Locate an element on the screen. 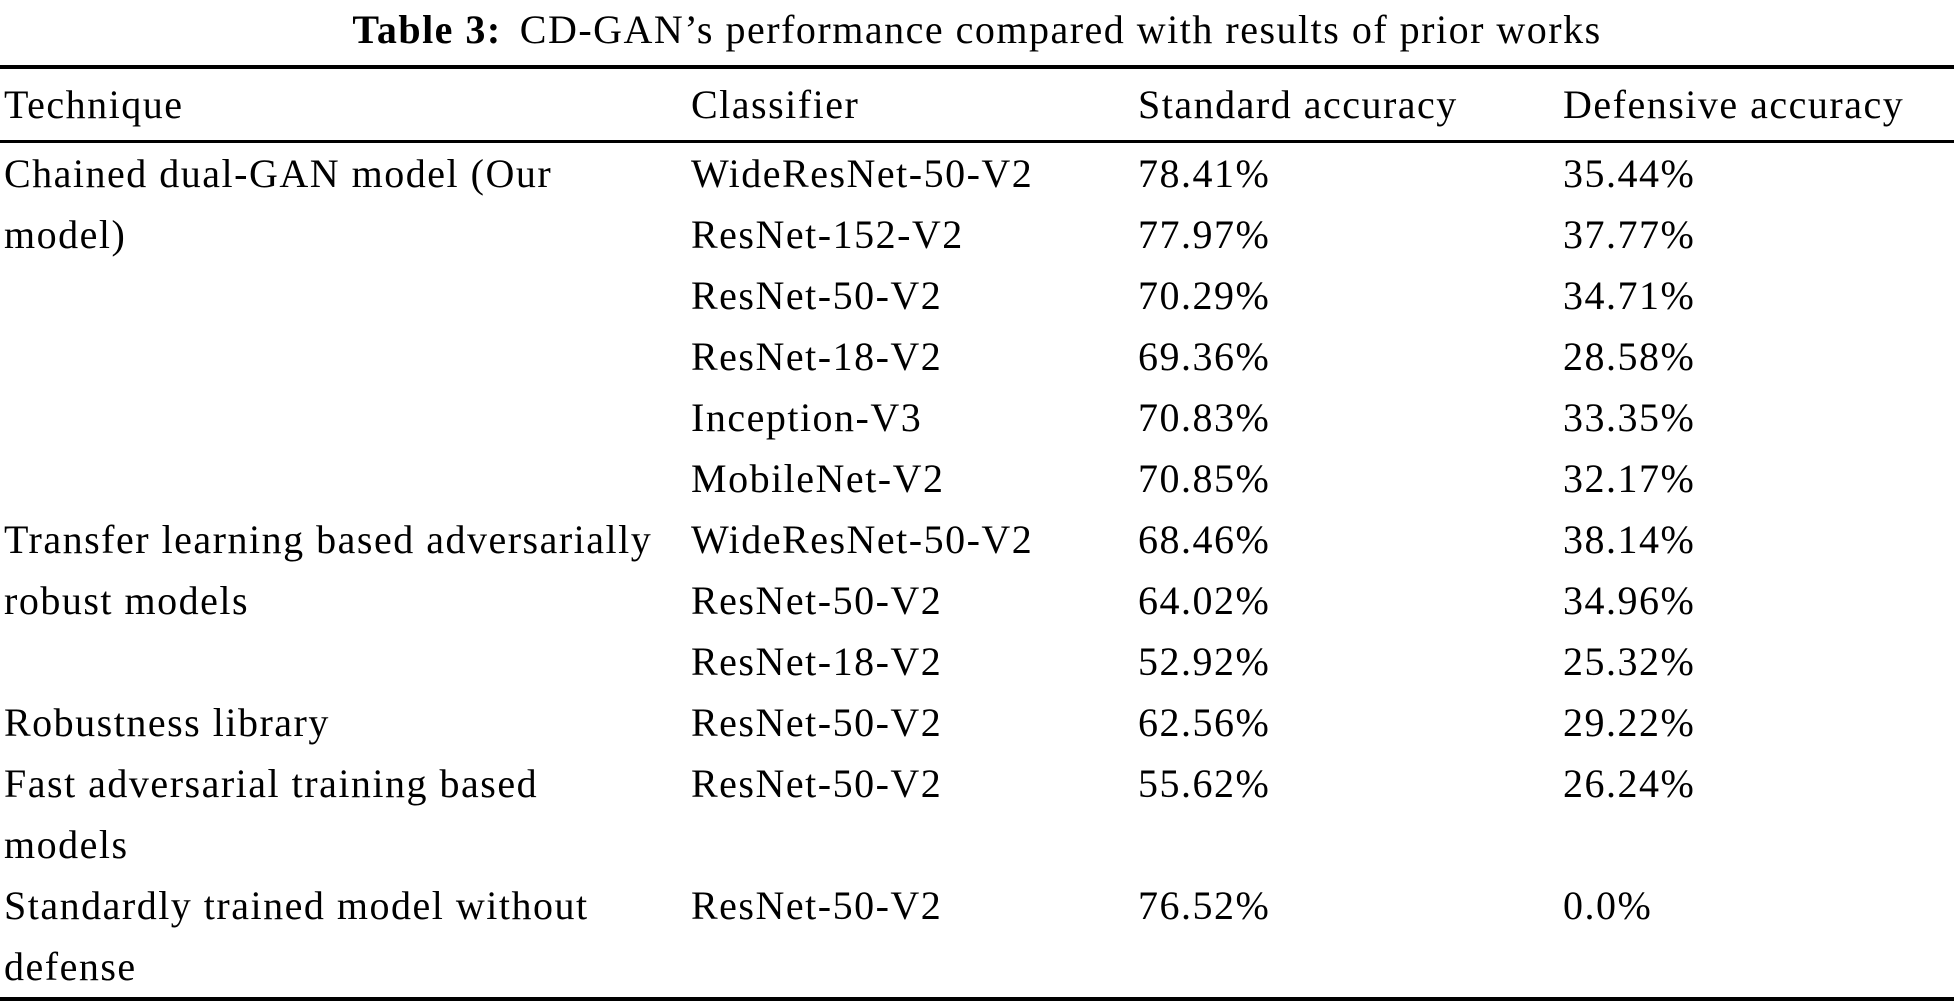  technique-cell: Standardly trained model without defense is located at coordinates (345, 937).